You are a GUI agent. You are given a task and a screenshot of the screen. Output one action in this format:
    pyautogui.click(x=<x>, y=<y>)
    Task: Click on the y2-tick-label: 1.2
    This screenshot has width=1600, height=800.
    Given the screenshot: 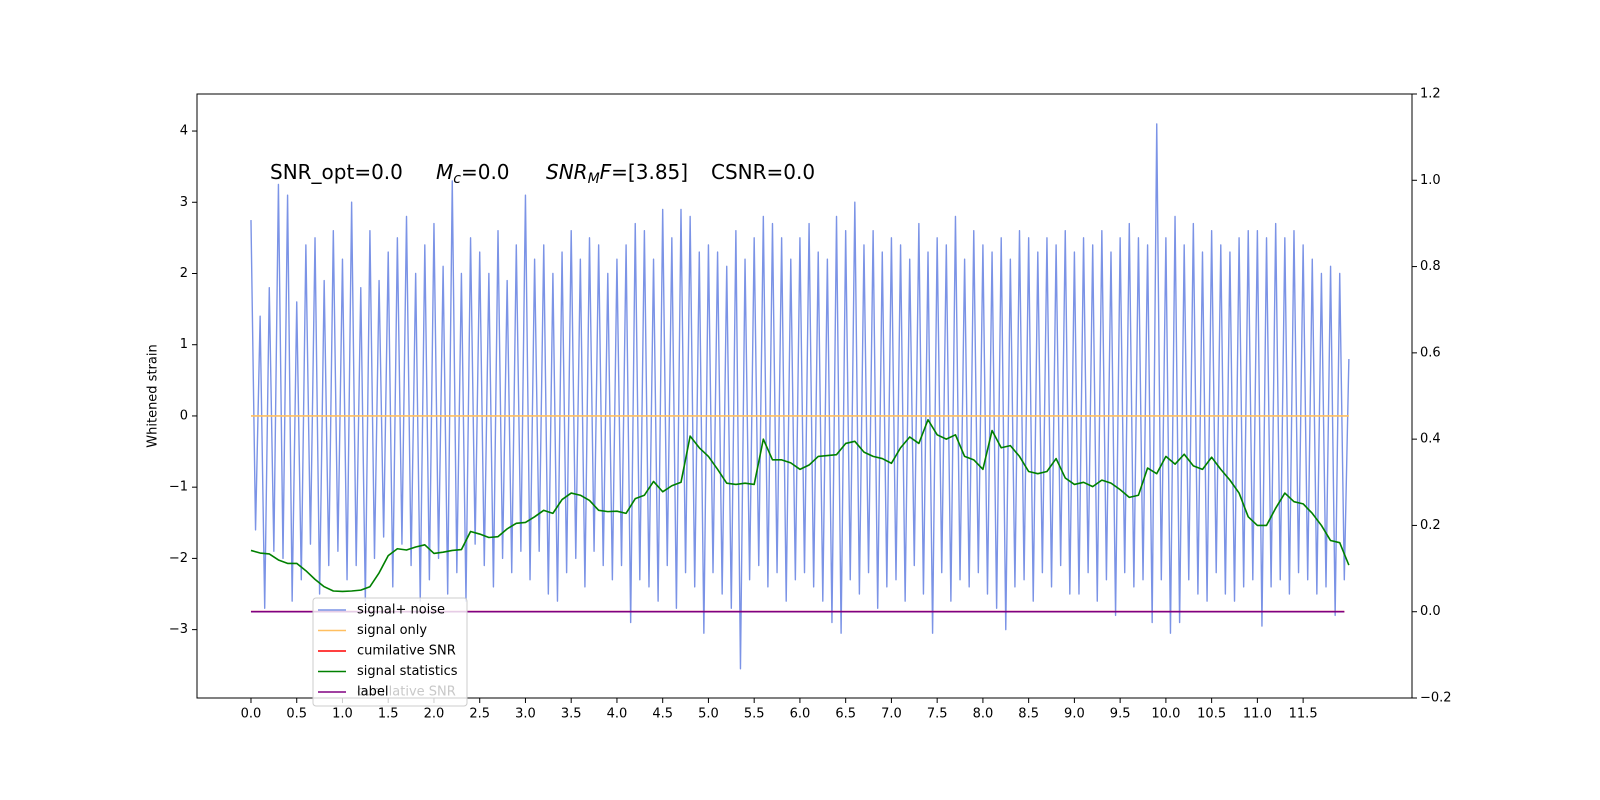 What is the action you would take?
    pyautogui.click(x=1430, y=94)
    